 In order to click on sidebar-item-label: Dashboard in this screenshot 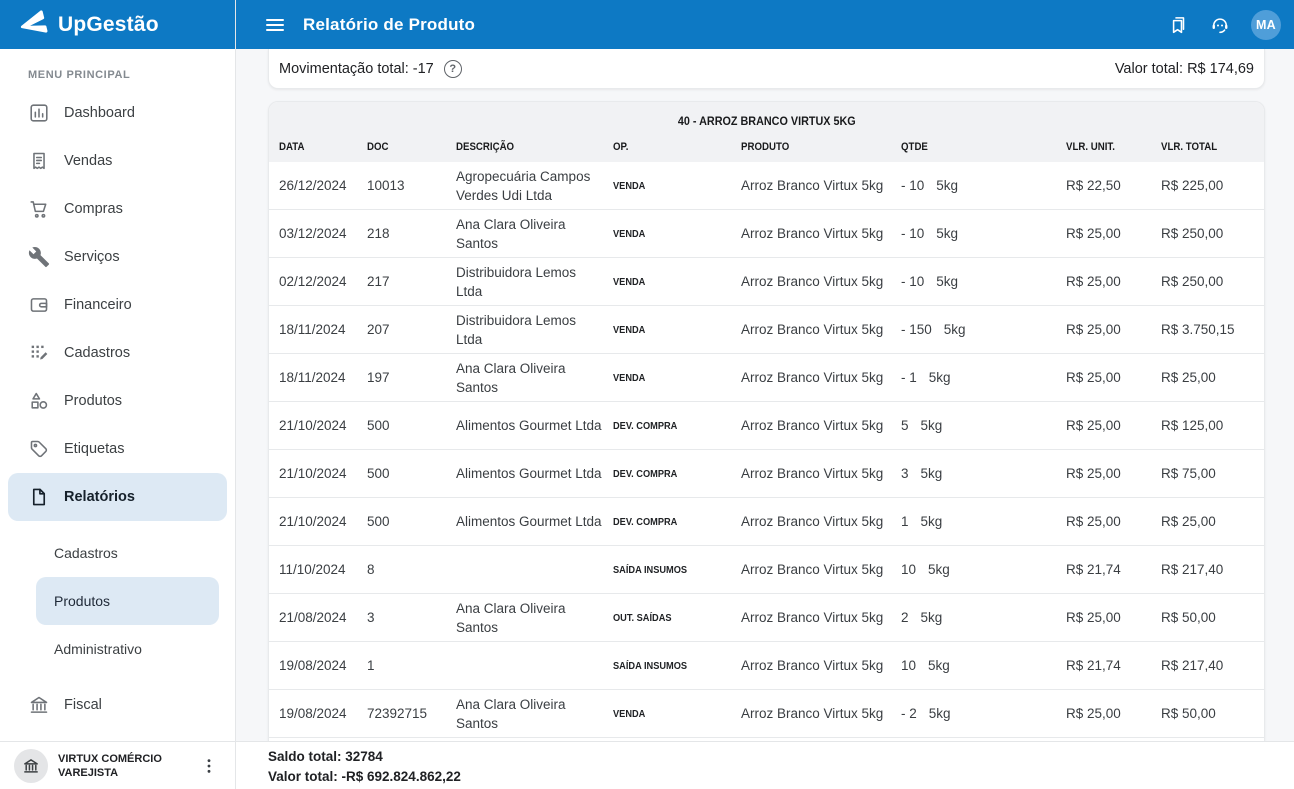, I will do `click(99, 113)`.